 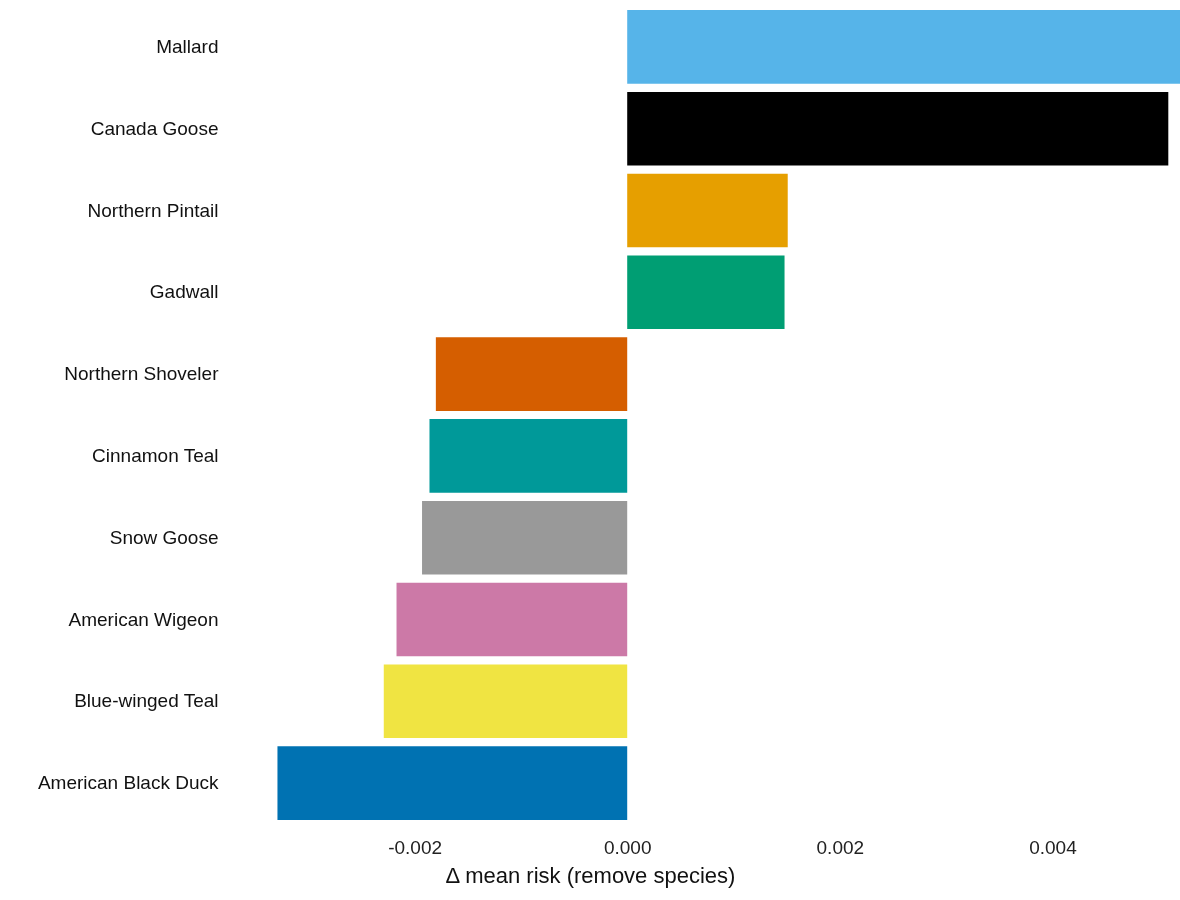 What do you see at coordinates (143, 619) in the screenshot?
I see `y-tick-label: American Wigeon` at bounding box center [143, 619].